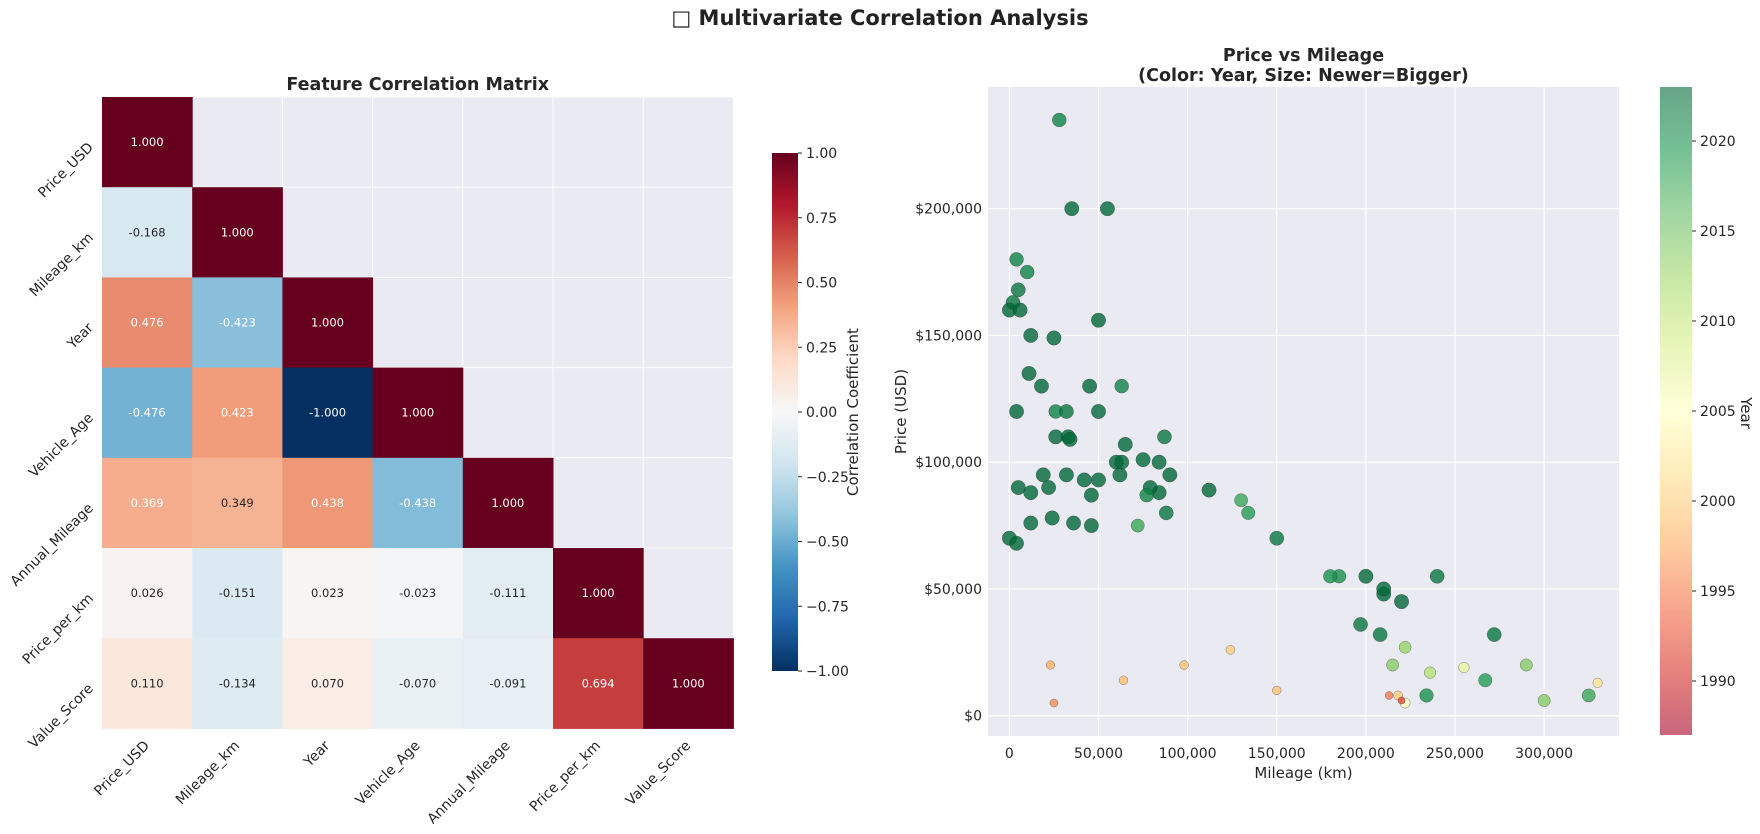  I want to click on heatmap-cell-value: 0.349, so click(237, 503).